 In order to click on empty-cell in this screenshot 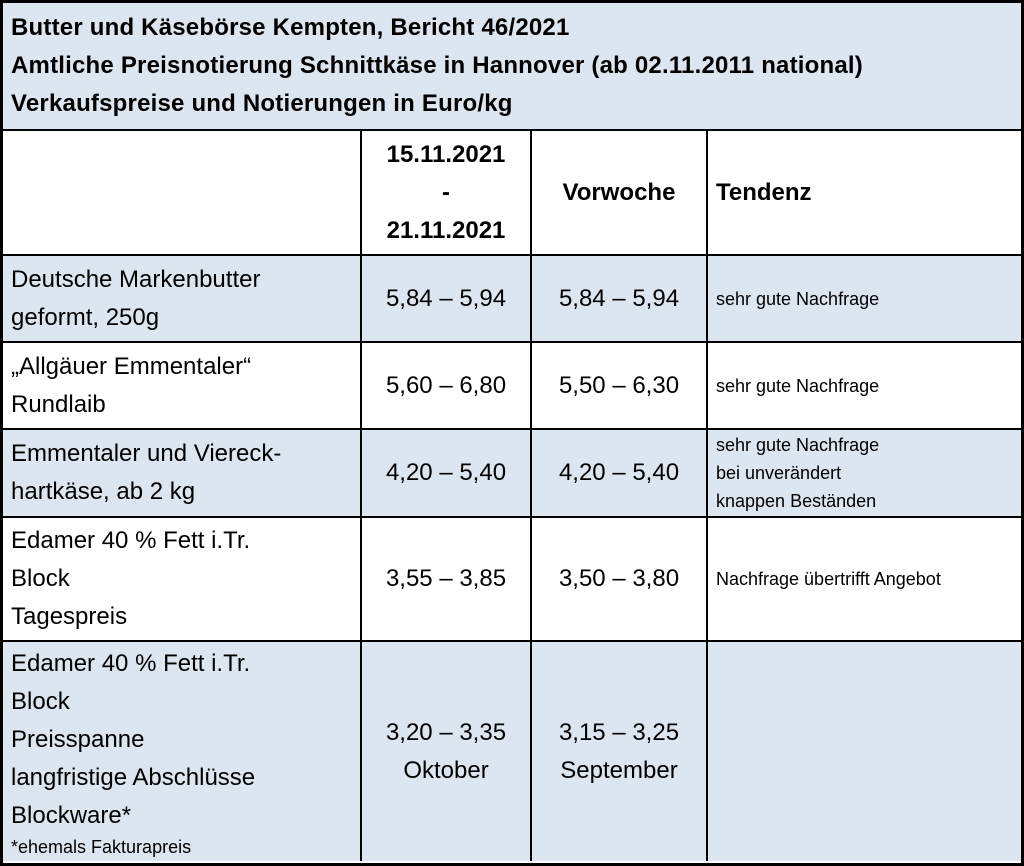, I will do `click(182, 193)`.